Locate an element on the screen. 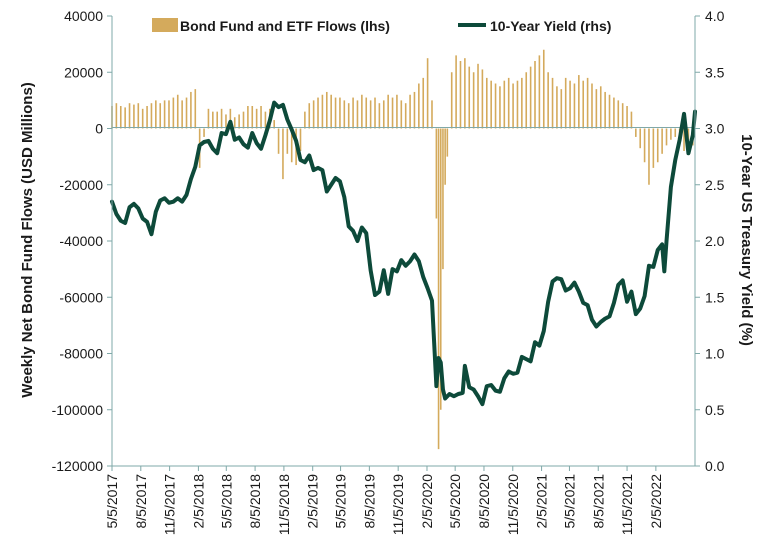 The width and height of the screenshot is (770, 559). right-axis-title: 10-Year US Treasury Yield (%) is located at coordinates (746, 240).